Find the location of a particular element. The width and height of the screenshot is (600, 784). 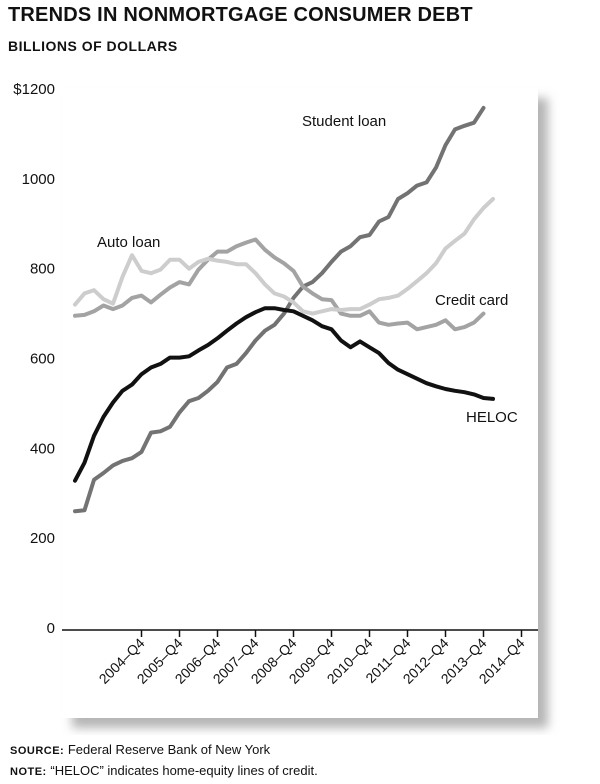

chart-subtitle: BILLIONS OF DOLLARS is located at coordinates (93, 46).